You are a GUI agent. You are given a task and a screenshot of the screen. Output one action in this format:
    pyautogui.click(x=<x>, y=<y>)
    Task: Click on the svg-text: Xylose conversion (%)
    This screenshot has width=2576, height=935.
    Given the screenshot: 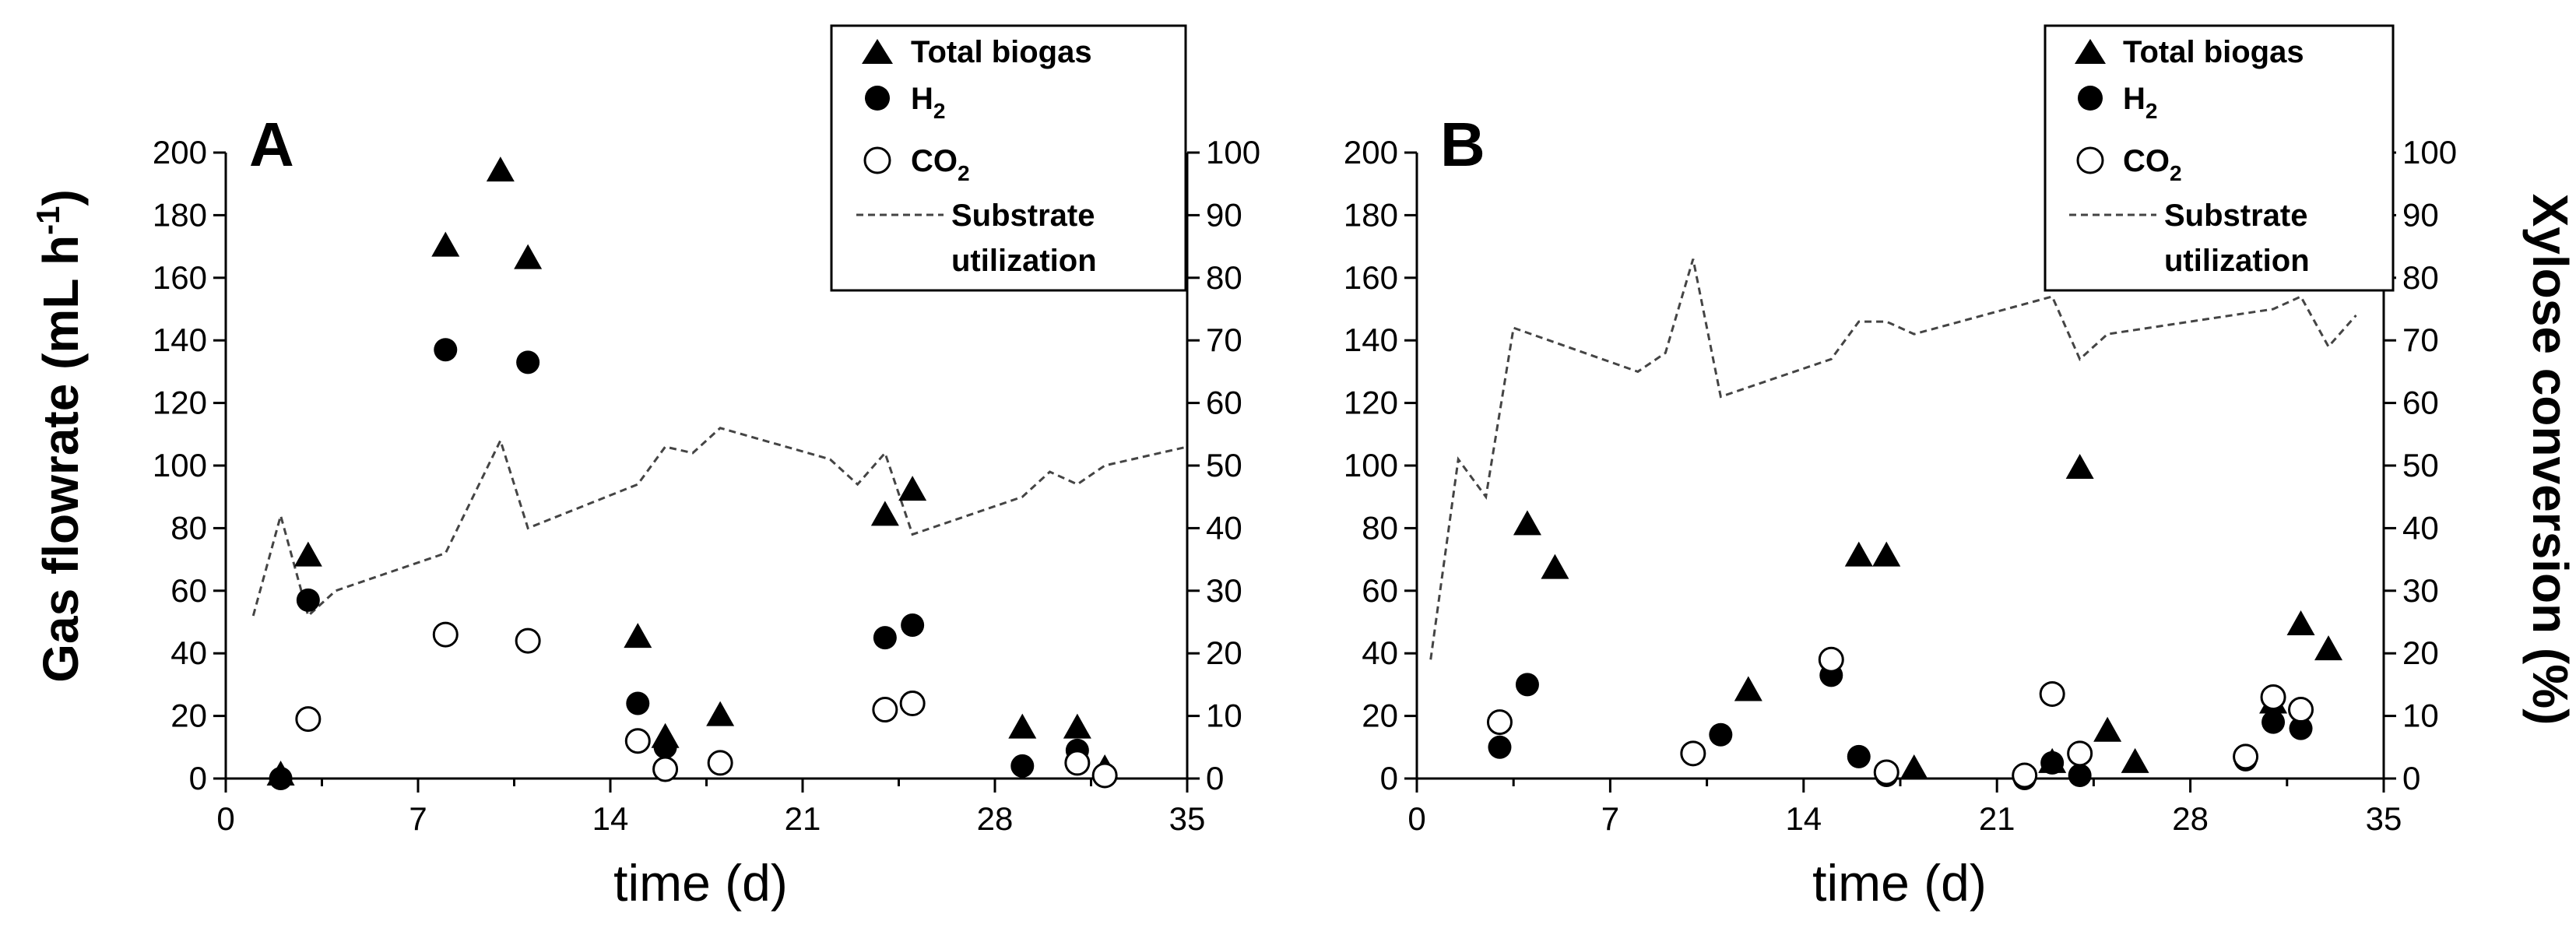 What is the action you would take?
    pyautogui.click(x=2549, y=460)
    